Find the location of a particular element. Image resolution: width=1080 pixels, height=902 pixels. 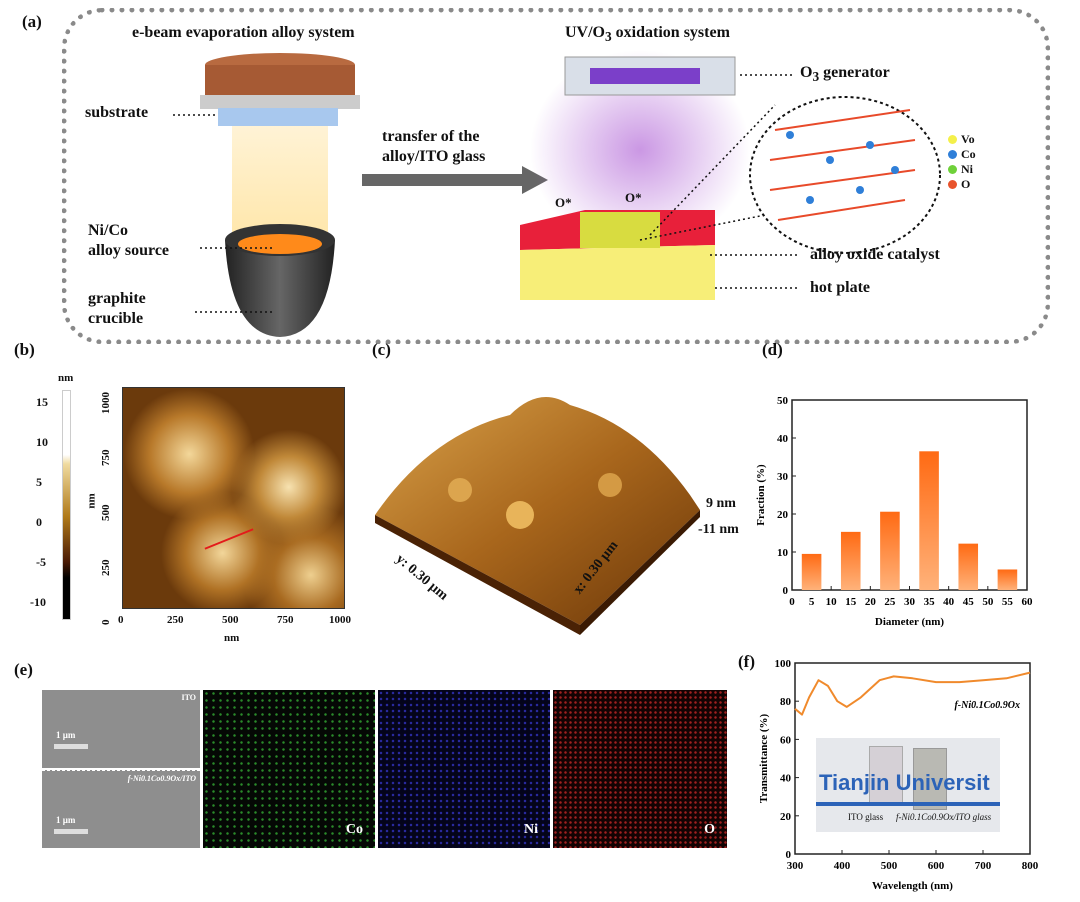

colorbar is located at coordinates (66, 505).